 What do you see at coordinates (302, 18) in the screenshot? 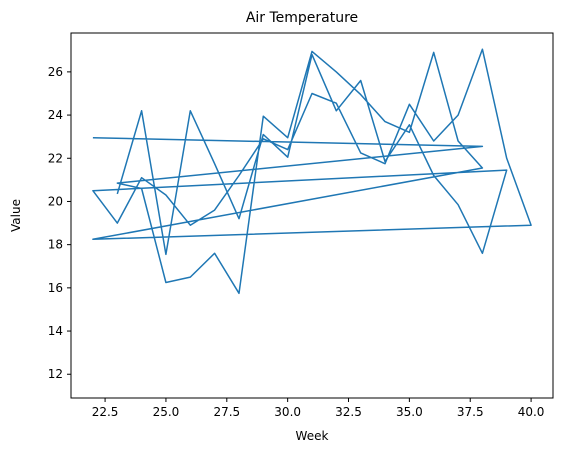
I see `chart-title: Air Temperature` at bounding box center [302, 18].